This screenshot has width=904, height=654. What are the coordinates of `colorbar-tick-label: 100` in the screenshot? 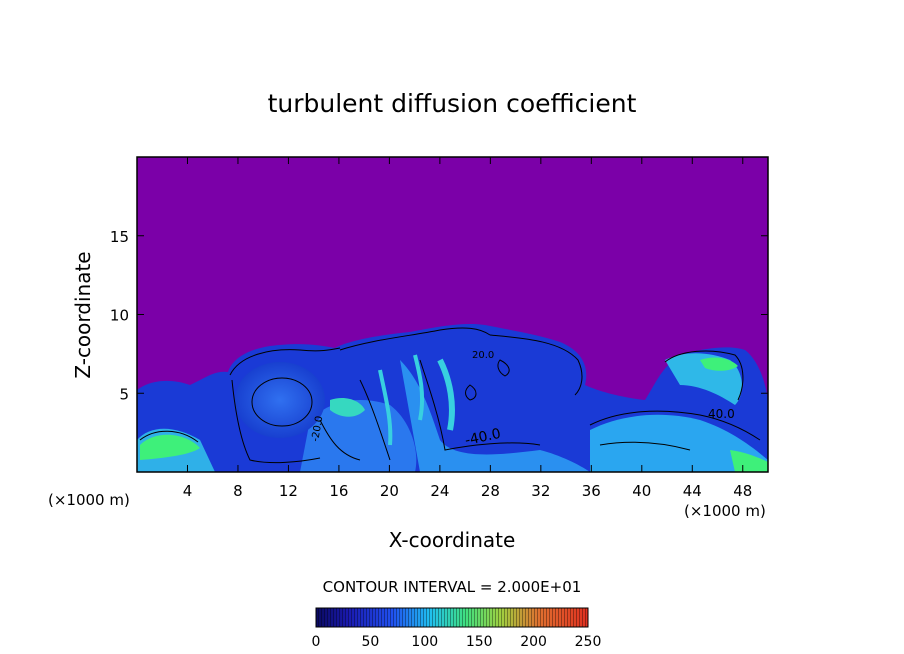 It's located at (424, 642).